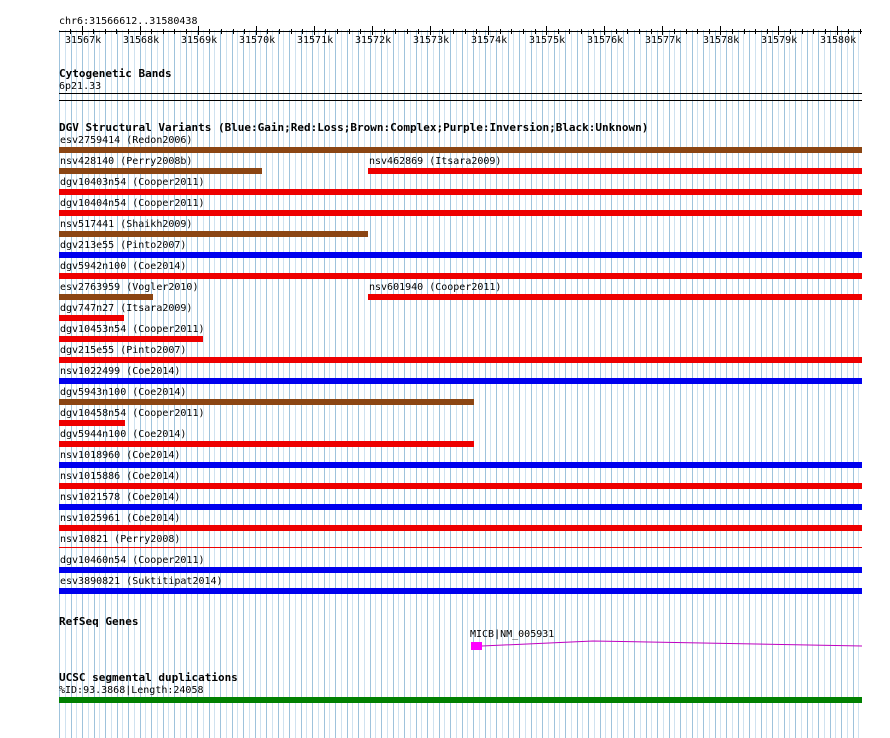  What do you see at coordinates (132, 329) in the screenshot?
I see `sv-feature-label: dgv10453n54 (Cooper2011)` at bounding box center [132, 329].